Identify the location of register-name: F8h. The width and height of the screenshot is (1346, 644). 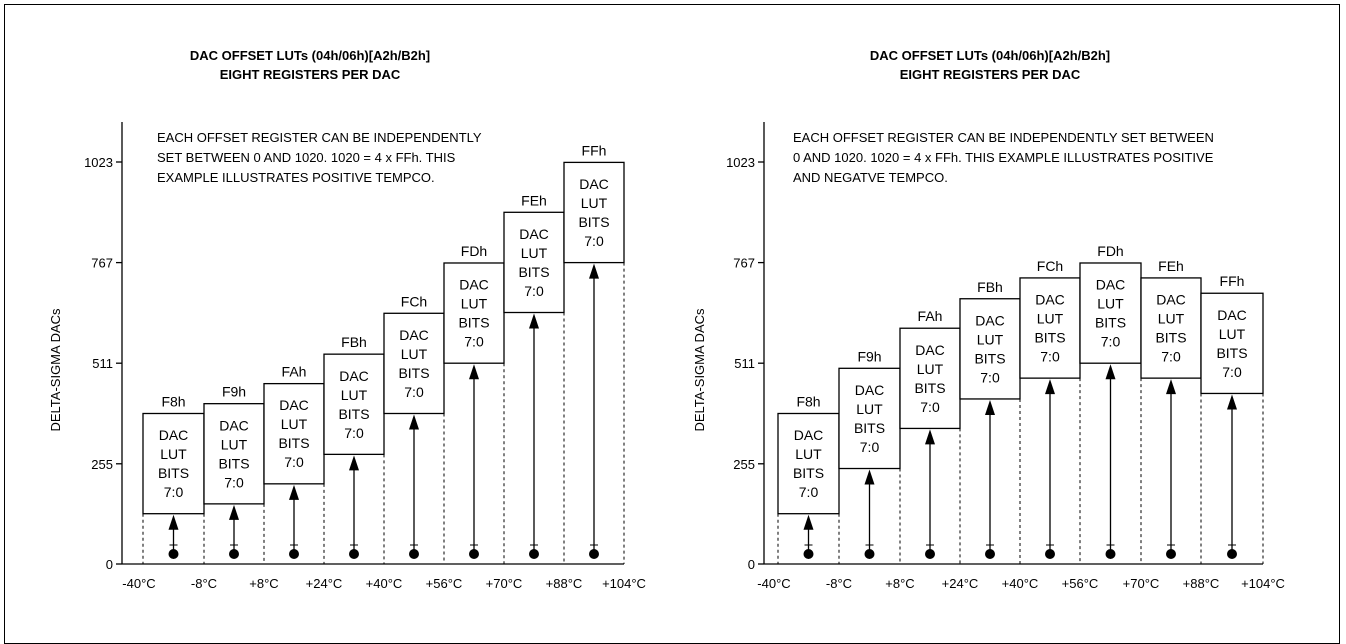
(808, 401).